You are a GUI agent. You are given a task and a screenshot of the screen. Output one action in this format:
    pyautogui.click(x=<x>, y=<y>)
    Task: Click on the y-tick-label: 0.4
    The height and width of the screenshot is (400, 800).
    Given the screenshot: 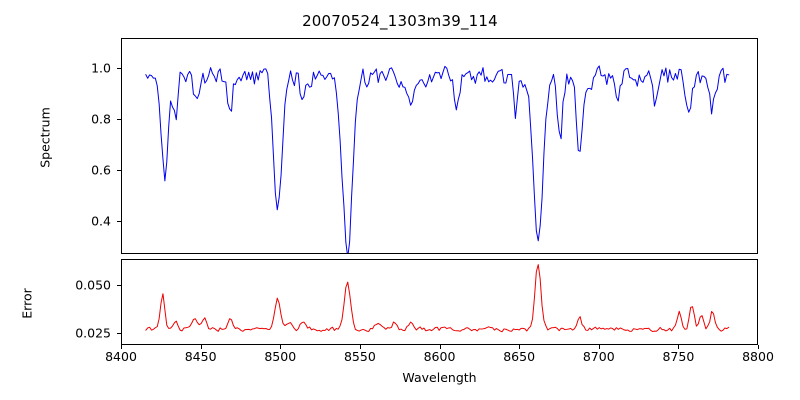 What is the action you would take?
    pyautogui.click(x=101, y=221)
    